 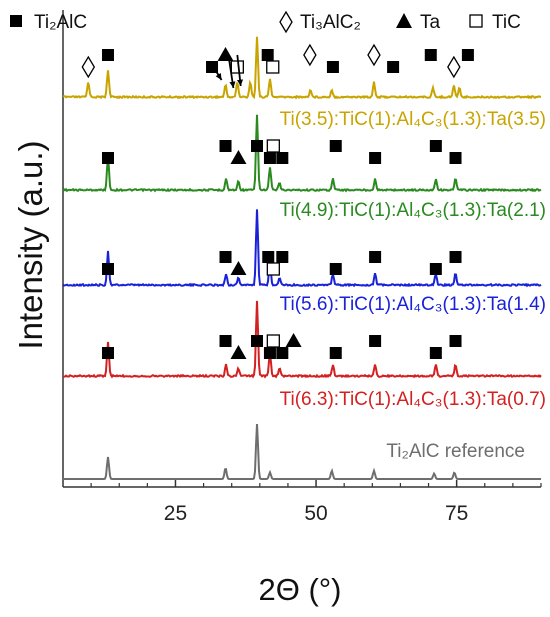 What do you see at coordinates (265, 22) in the screenshot?
I see `legend: Ti₂AlC Ti₃AlC₂ Ta TiC` at bounding box center [265, 22].